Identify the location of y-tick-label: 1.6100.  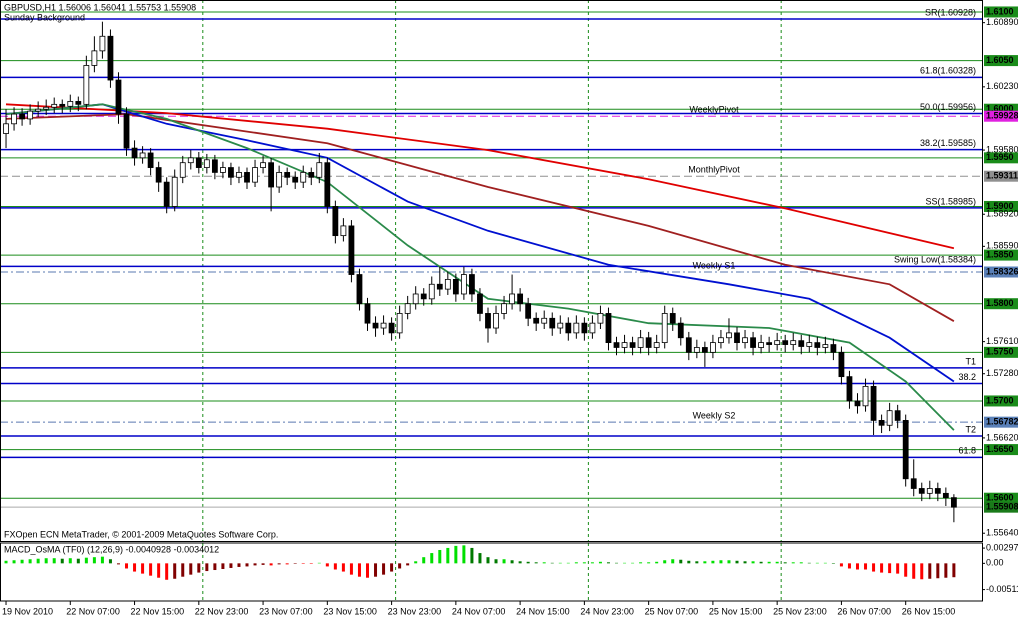
(1000, 11).